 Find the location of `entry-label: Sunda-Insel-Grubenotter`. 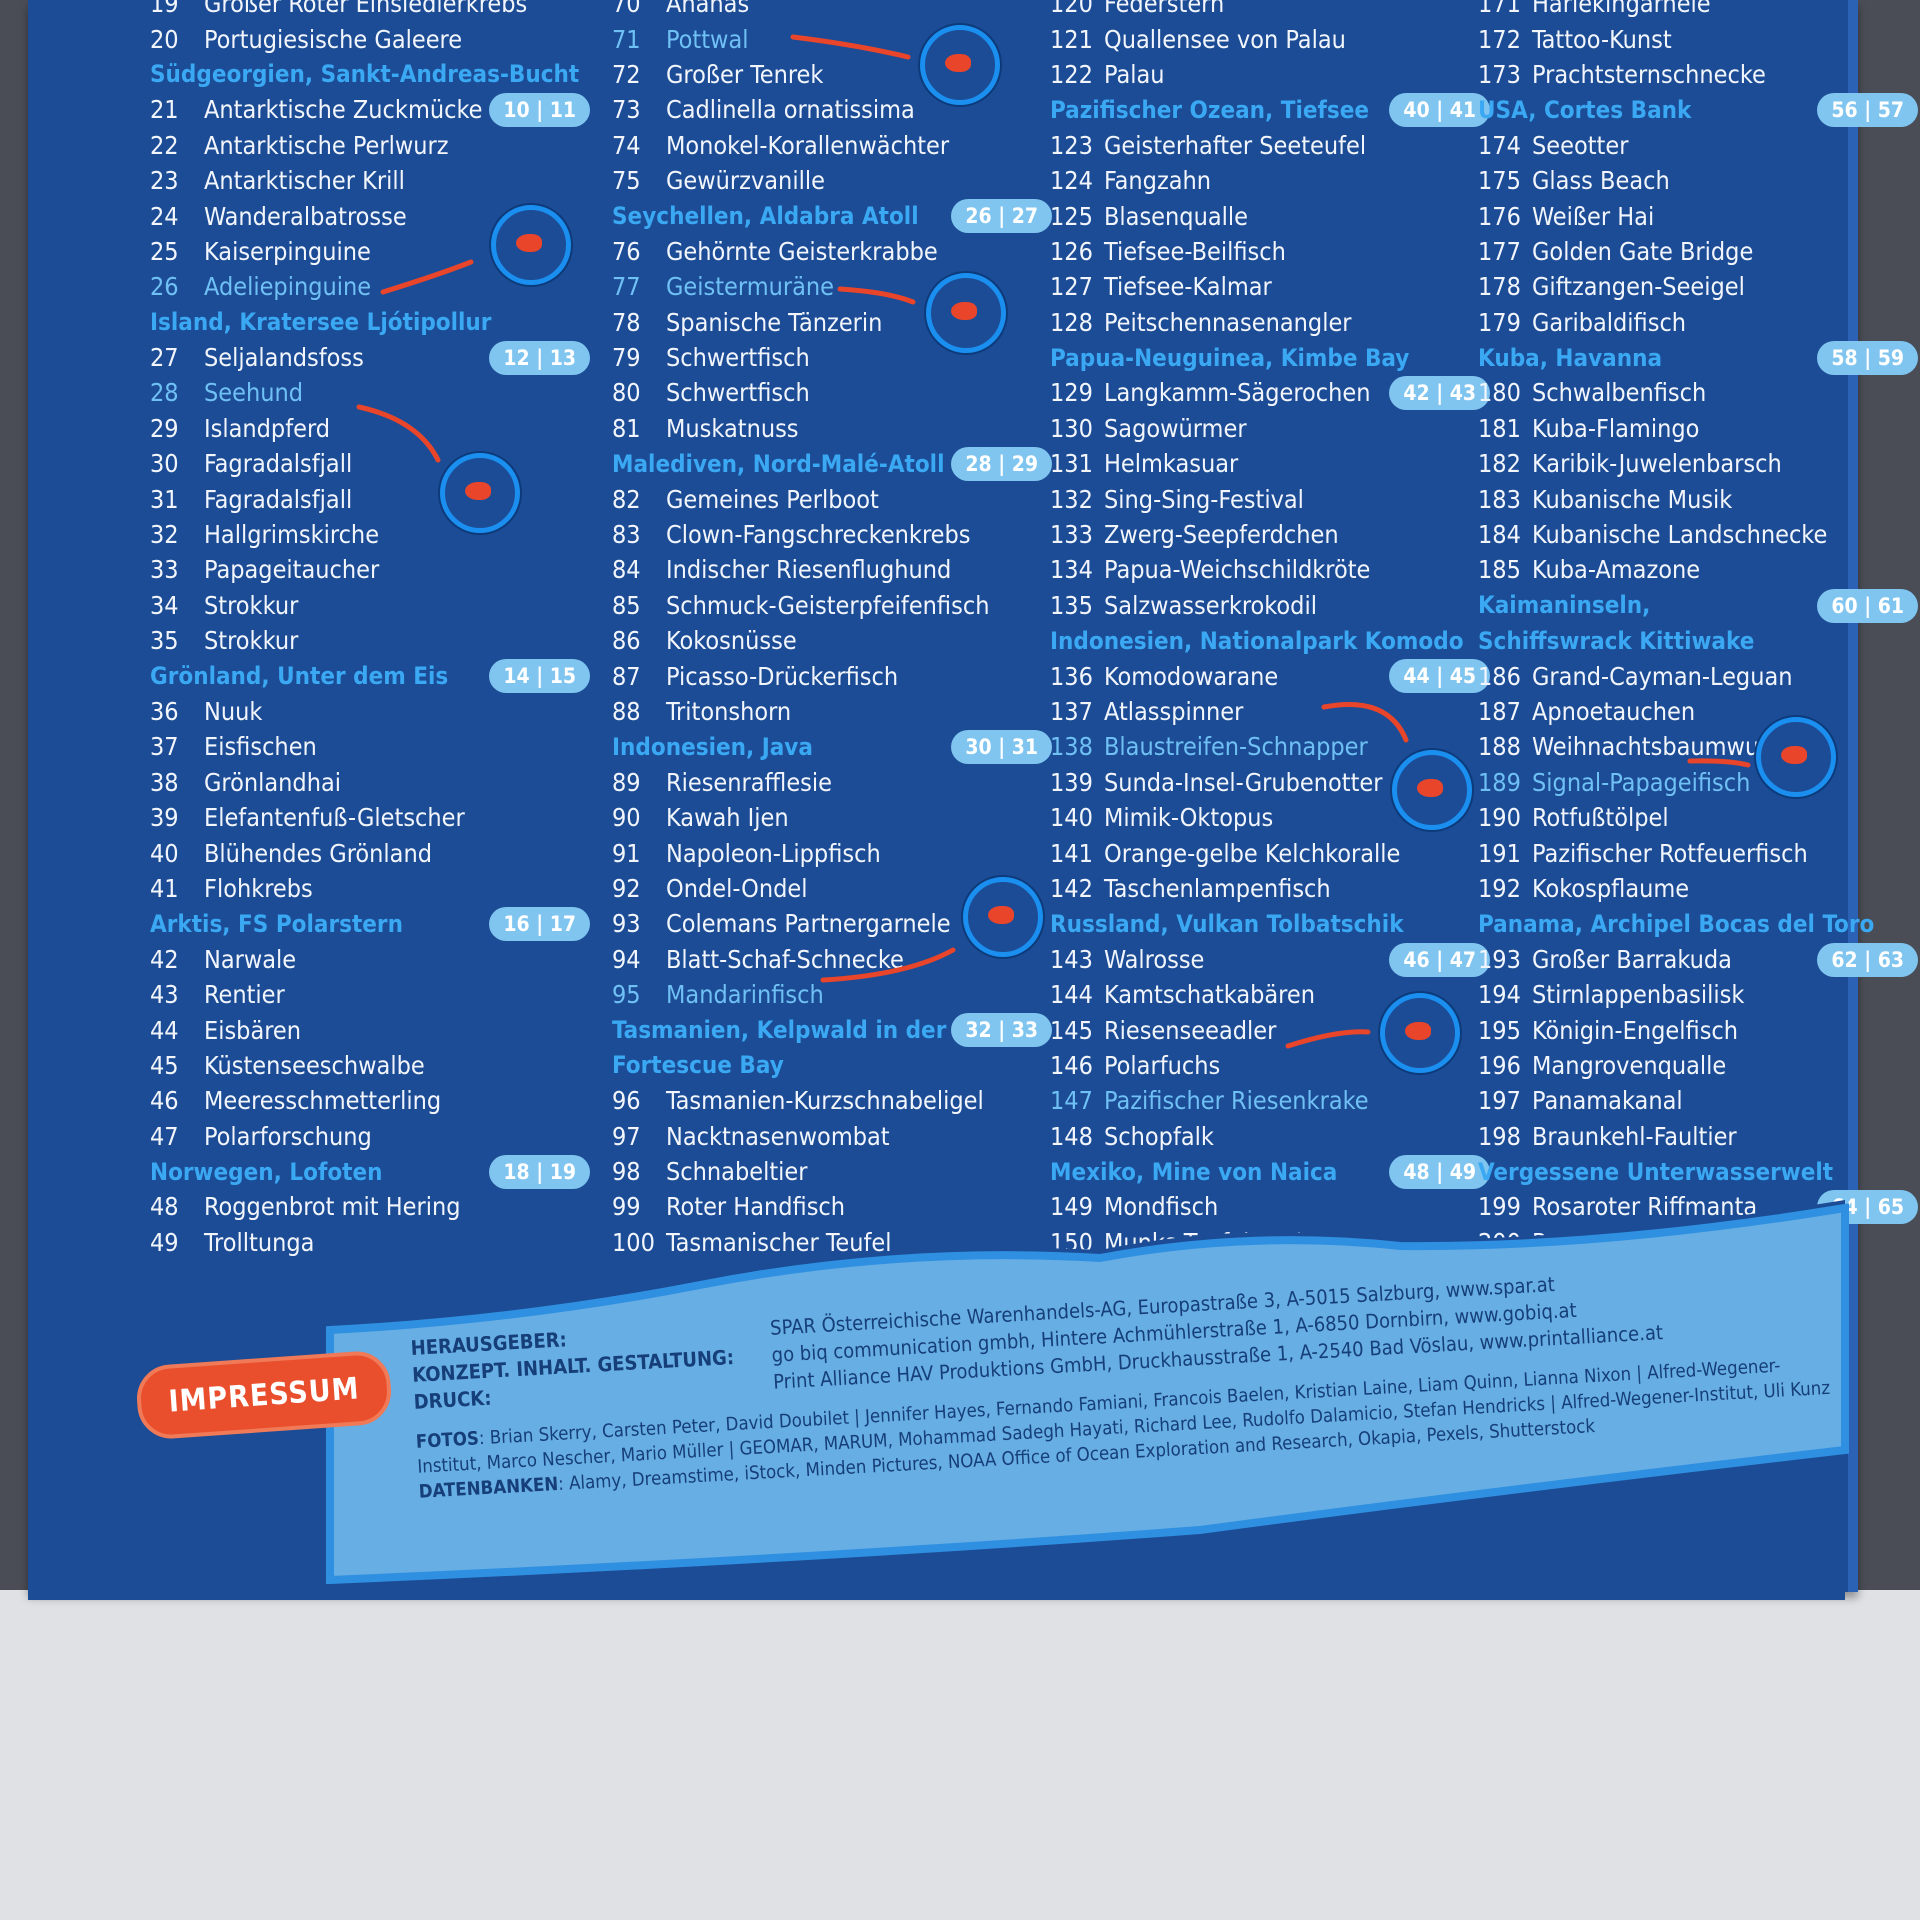

entry-label: Sunda-Insel-Grubenotter is located at coordinates (1243, 782).